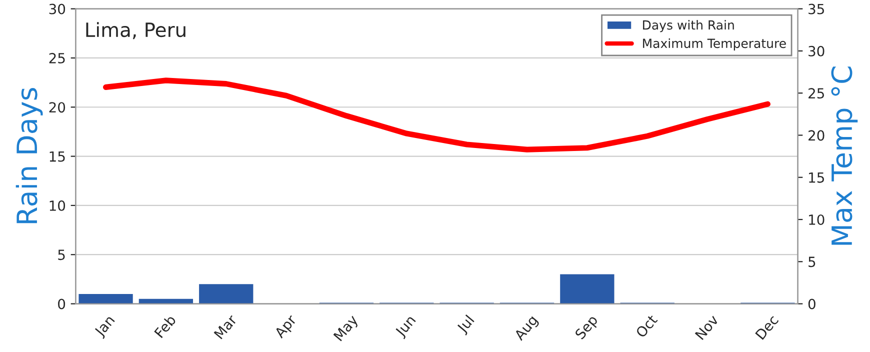 The height and width of the screenshot is (352, 870). What do you see at coordinates (58, 205) in the screenshot?
I see `y-tick-label: 10` at bounding box center [58, 205].